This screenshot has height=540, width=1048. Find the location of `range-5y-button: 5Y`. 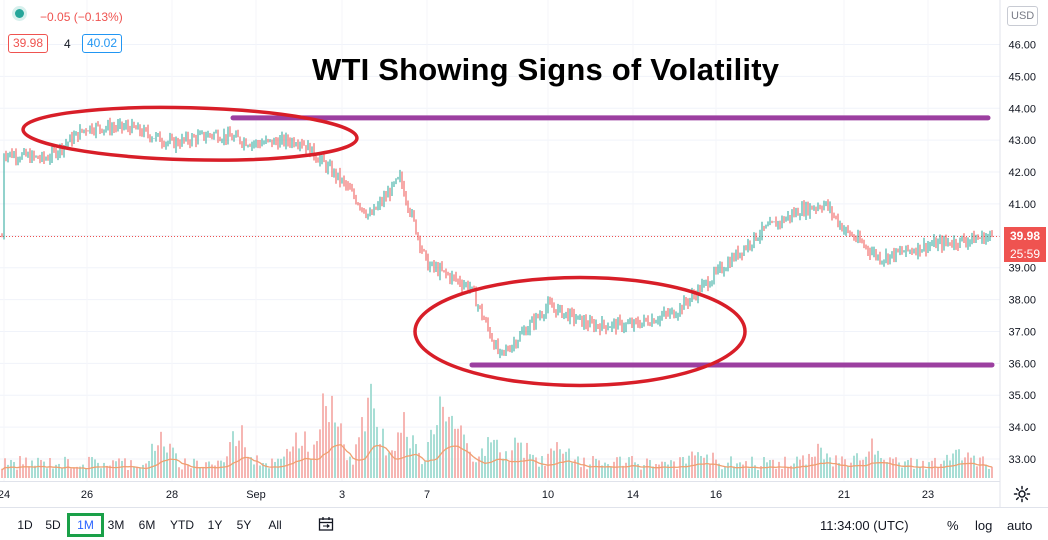

range-5y-button: 5Y is located at coordinates (244, 525).